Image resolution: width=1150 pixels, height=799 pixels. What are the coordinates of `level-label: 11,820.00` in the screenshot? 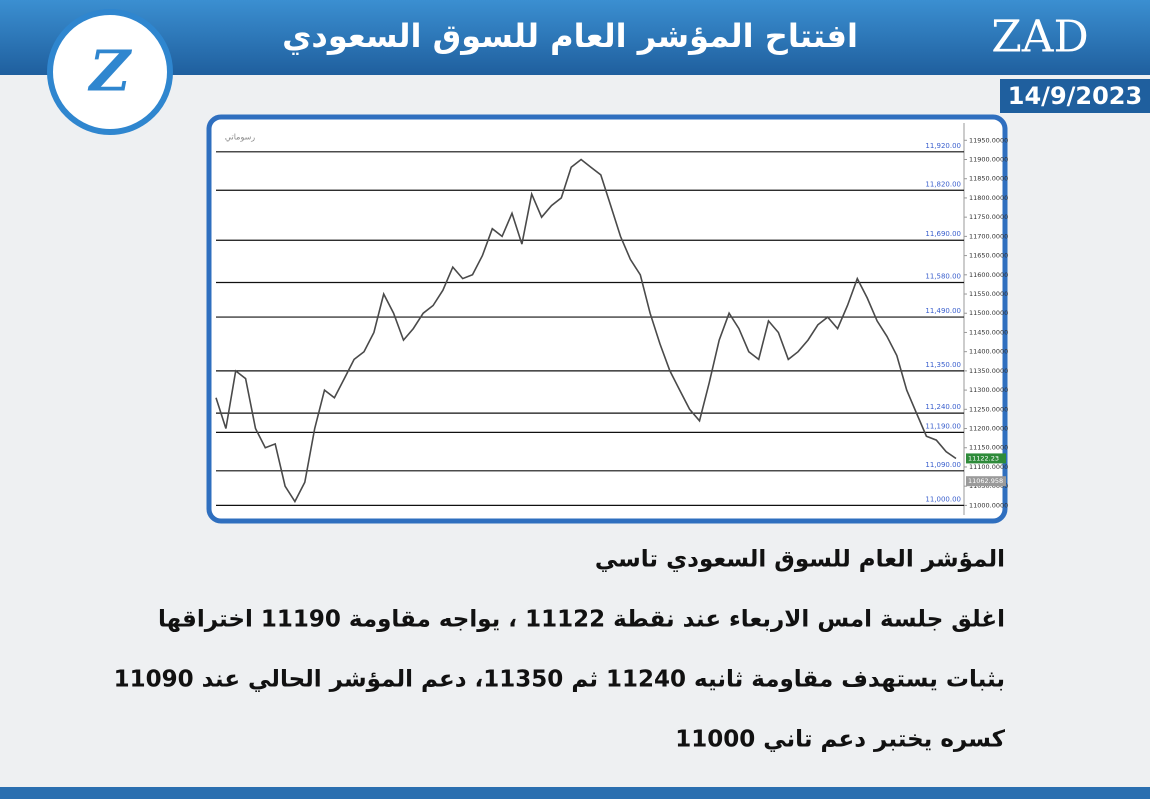 It's located at (943, 184).